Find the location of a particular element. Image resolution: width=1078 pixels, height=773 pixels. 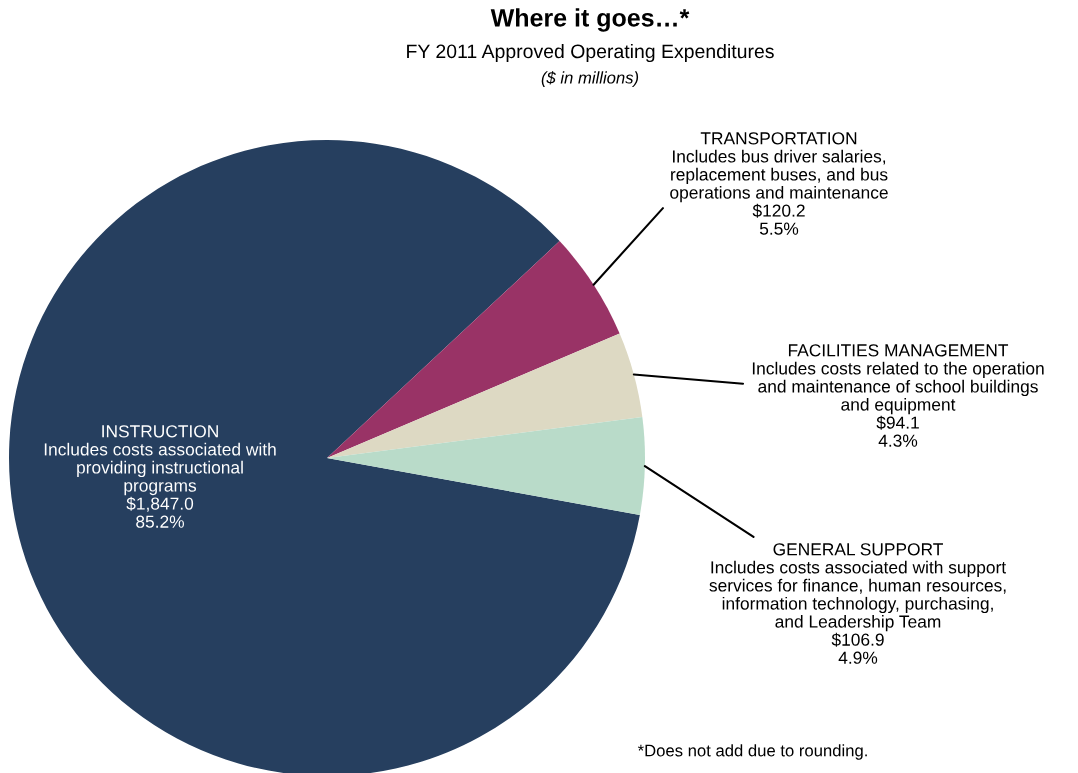

chart-title: Where it goes…* is located at coordinates (590, 20).